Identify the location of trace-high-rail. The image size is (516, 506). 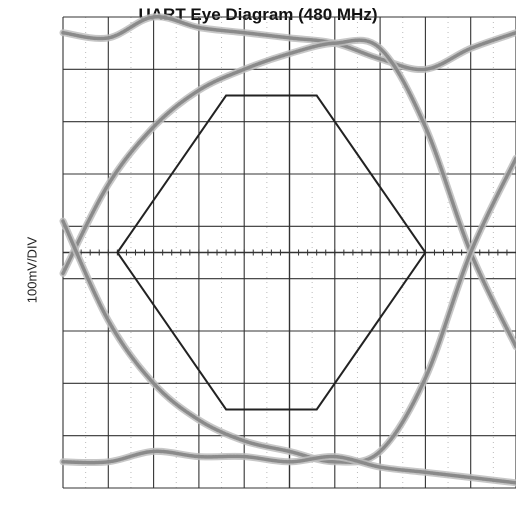
(288, 43).